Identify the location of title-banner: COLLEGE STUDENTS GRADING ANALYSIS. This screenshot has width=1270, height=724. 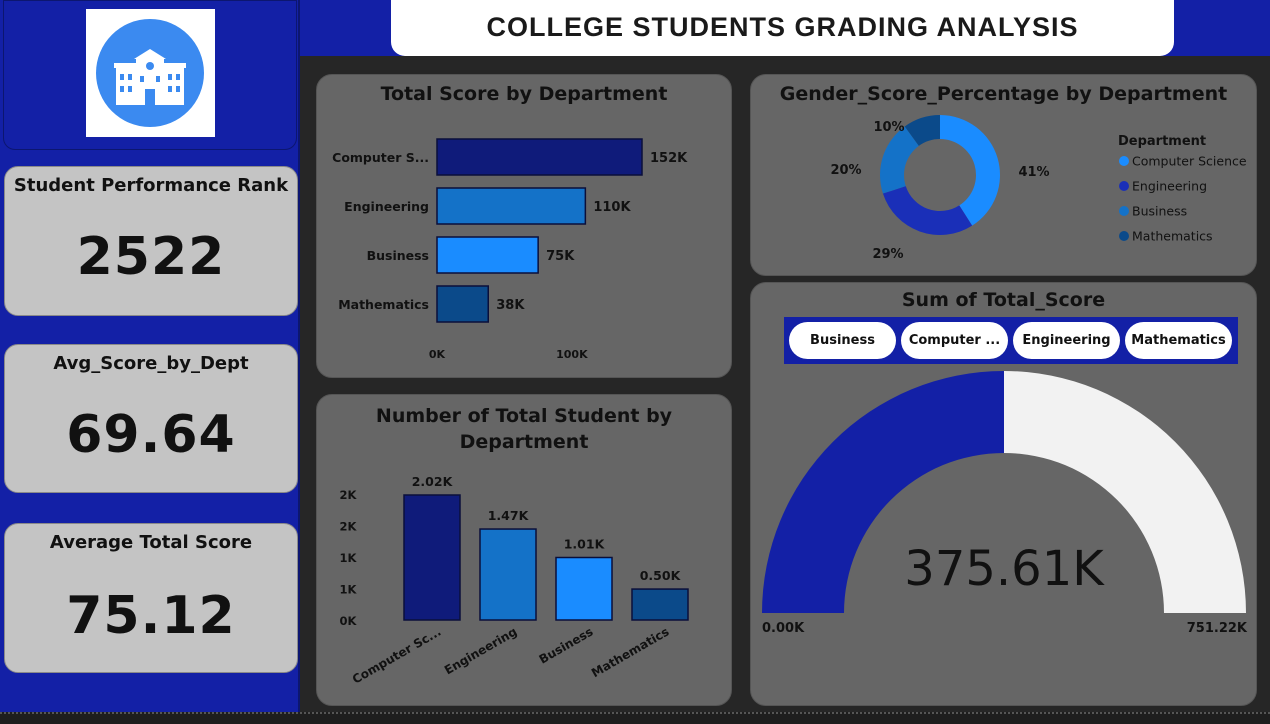
(782, 28).